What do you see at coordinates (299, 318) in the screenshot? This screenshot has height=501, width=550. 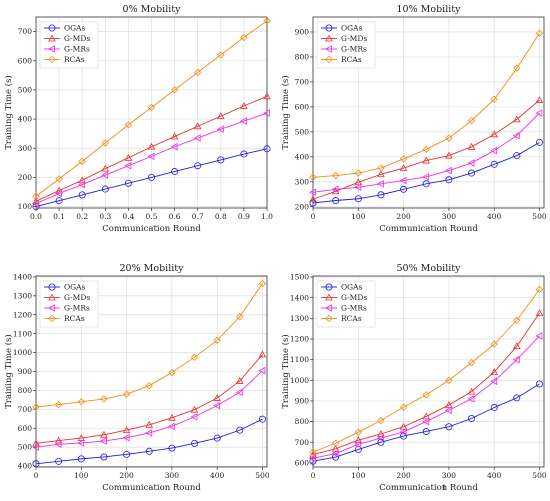 I see `y-tick-label: 1300` at bounding box center [299, 318].